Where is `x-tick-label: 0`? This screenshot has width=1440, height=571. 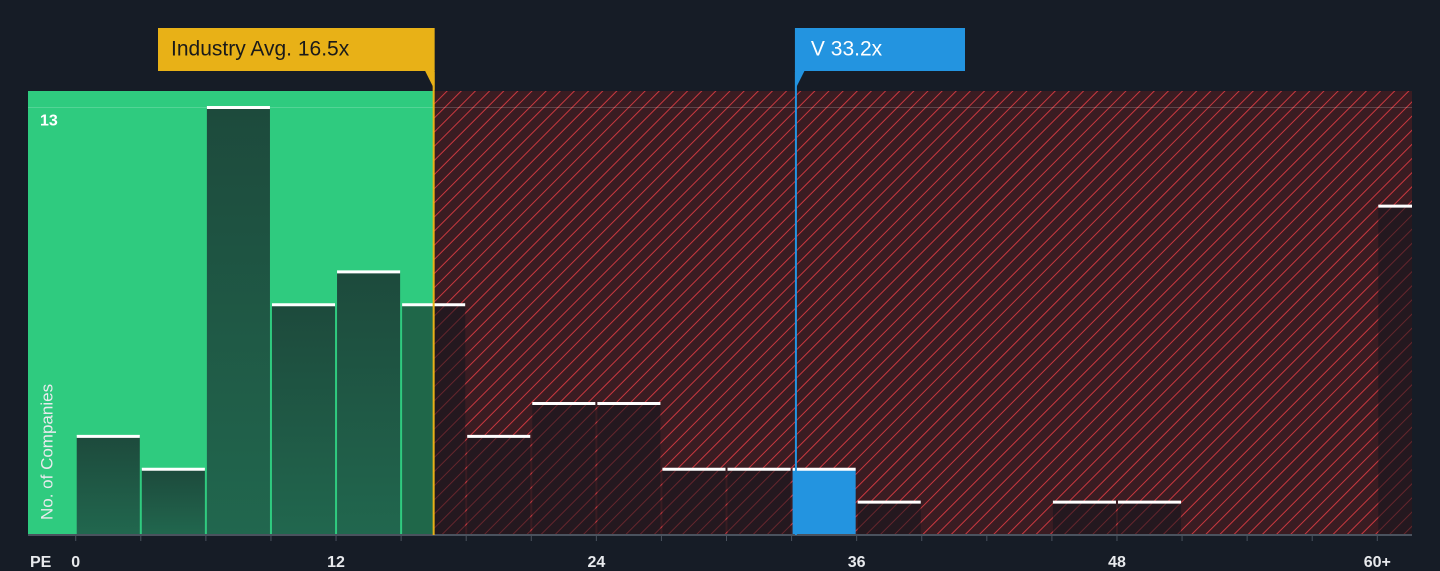
x-tick-label: 0 is located at coordinates (75, 562).